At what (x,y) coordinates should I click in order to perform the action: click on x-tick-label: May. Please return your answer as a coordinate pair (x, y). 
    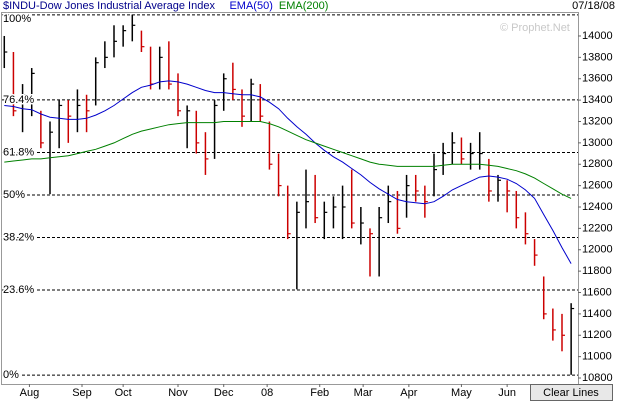
    Looking at the image, I should click on (461, 393).